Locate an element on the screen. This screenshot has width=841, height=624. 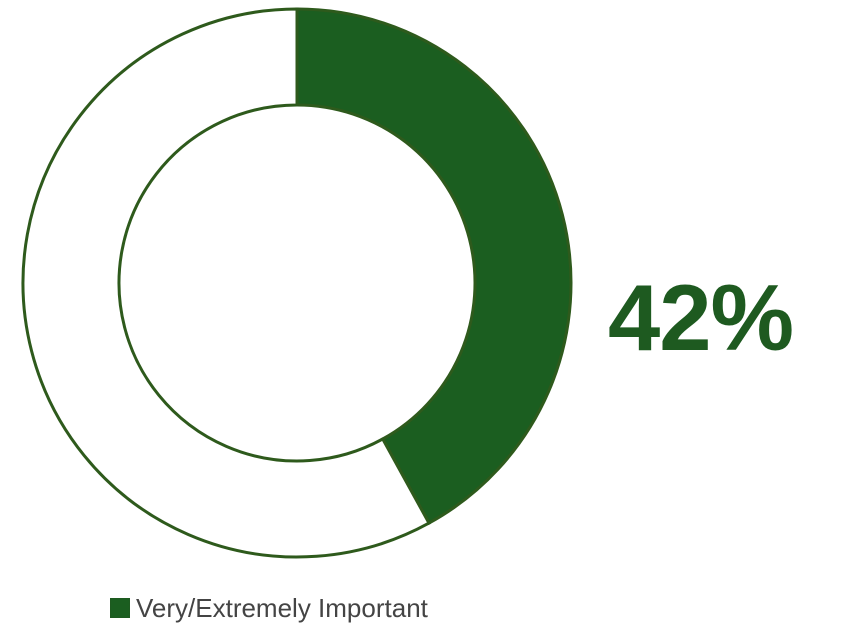
legend-label-very-extremely-important: Very/Extremely Important is located at coordinates (282, 607).